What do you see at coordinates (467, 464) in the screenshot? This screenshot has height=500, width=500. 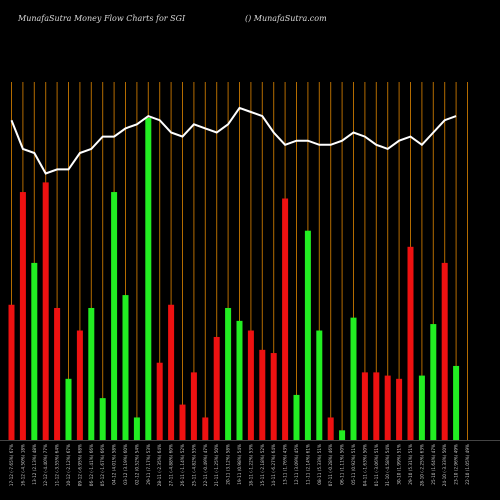 I see `x-tick-label: 22-10 (1.05%) 49%` at bounding box center [467, 464].